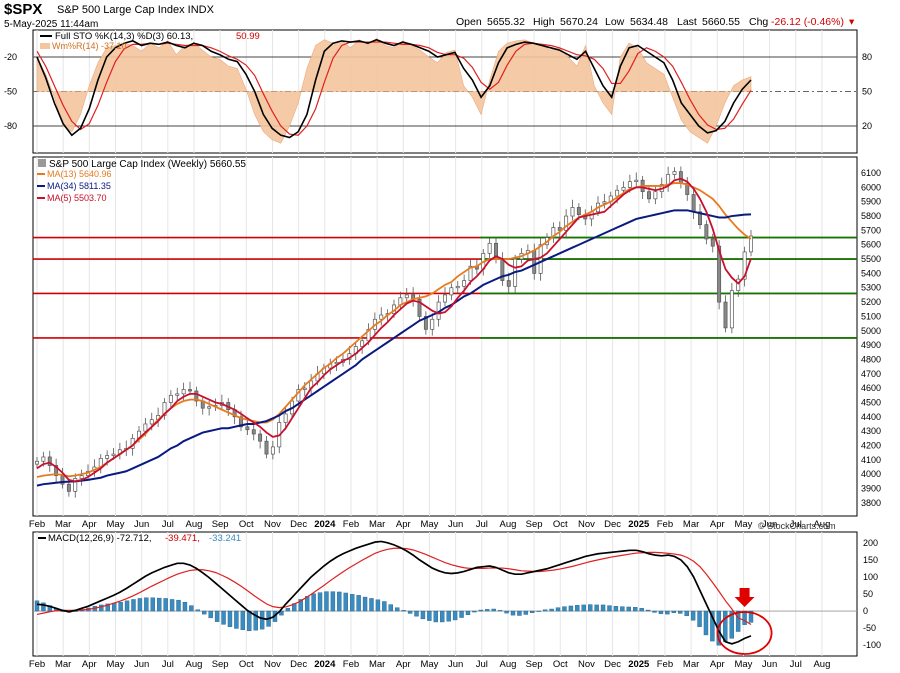 The height and width of the screenshot is (673, 900). I want to click on red-circle-annotation, so click(744, 633).